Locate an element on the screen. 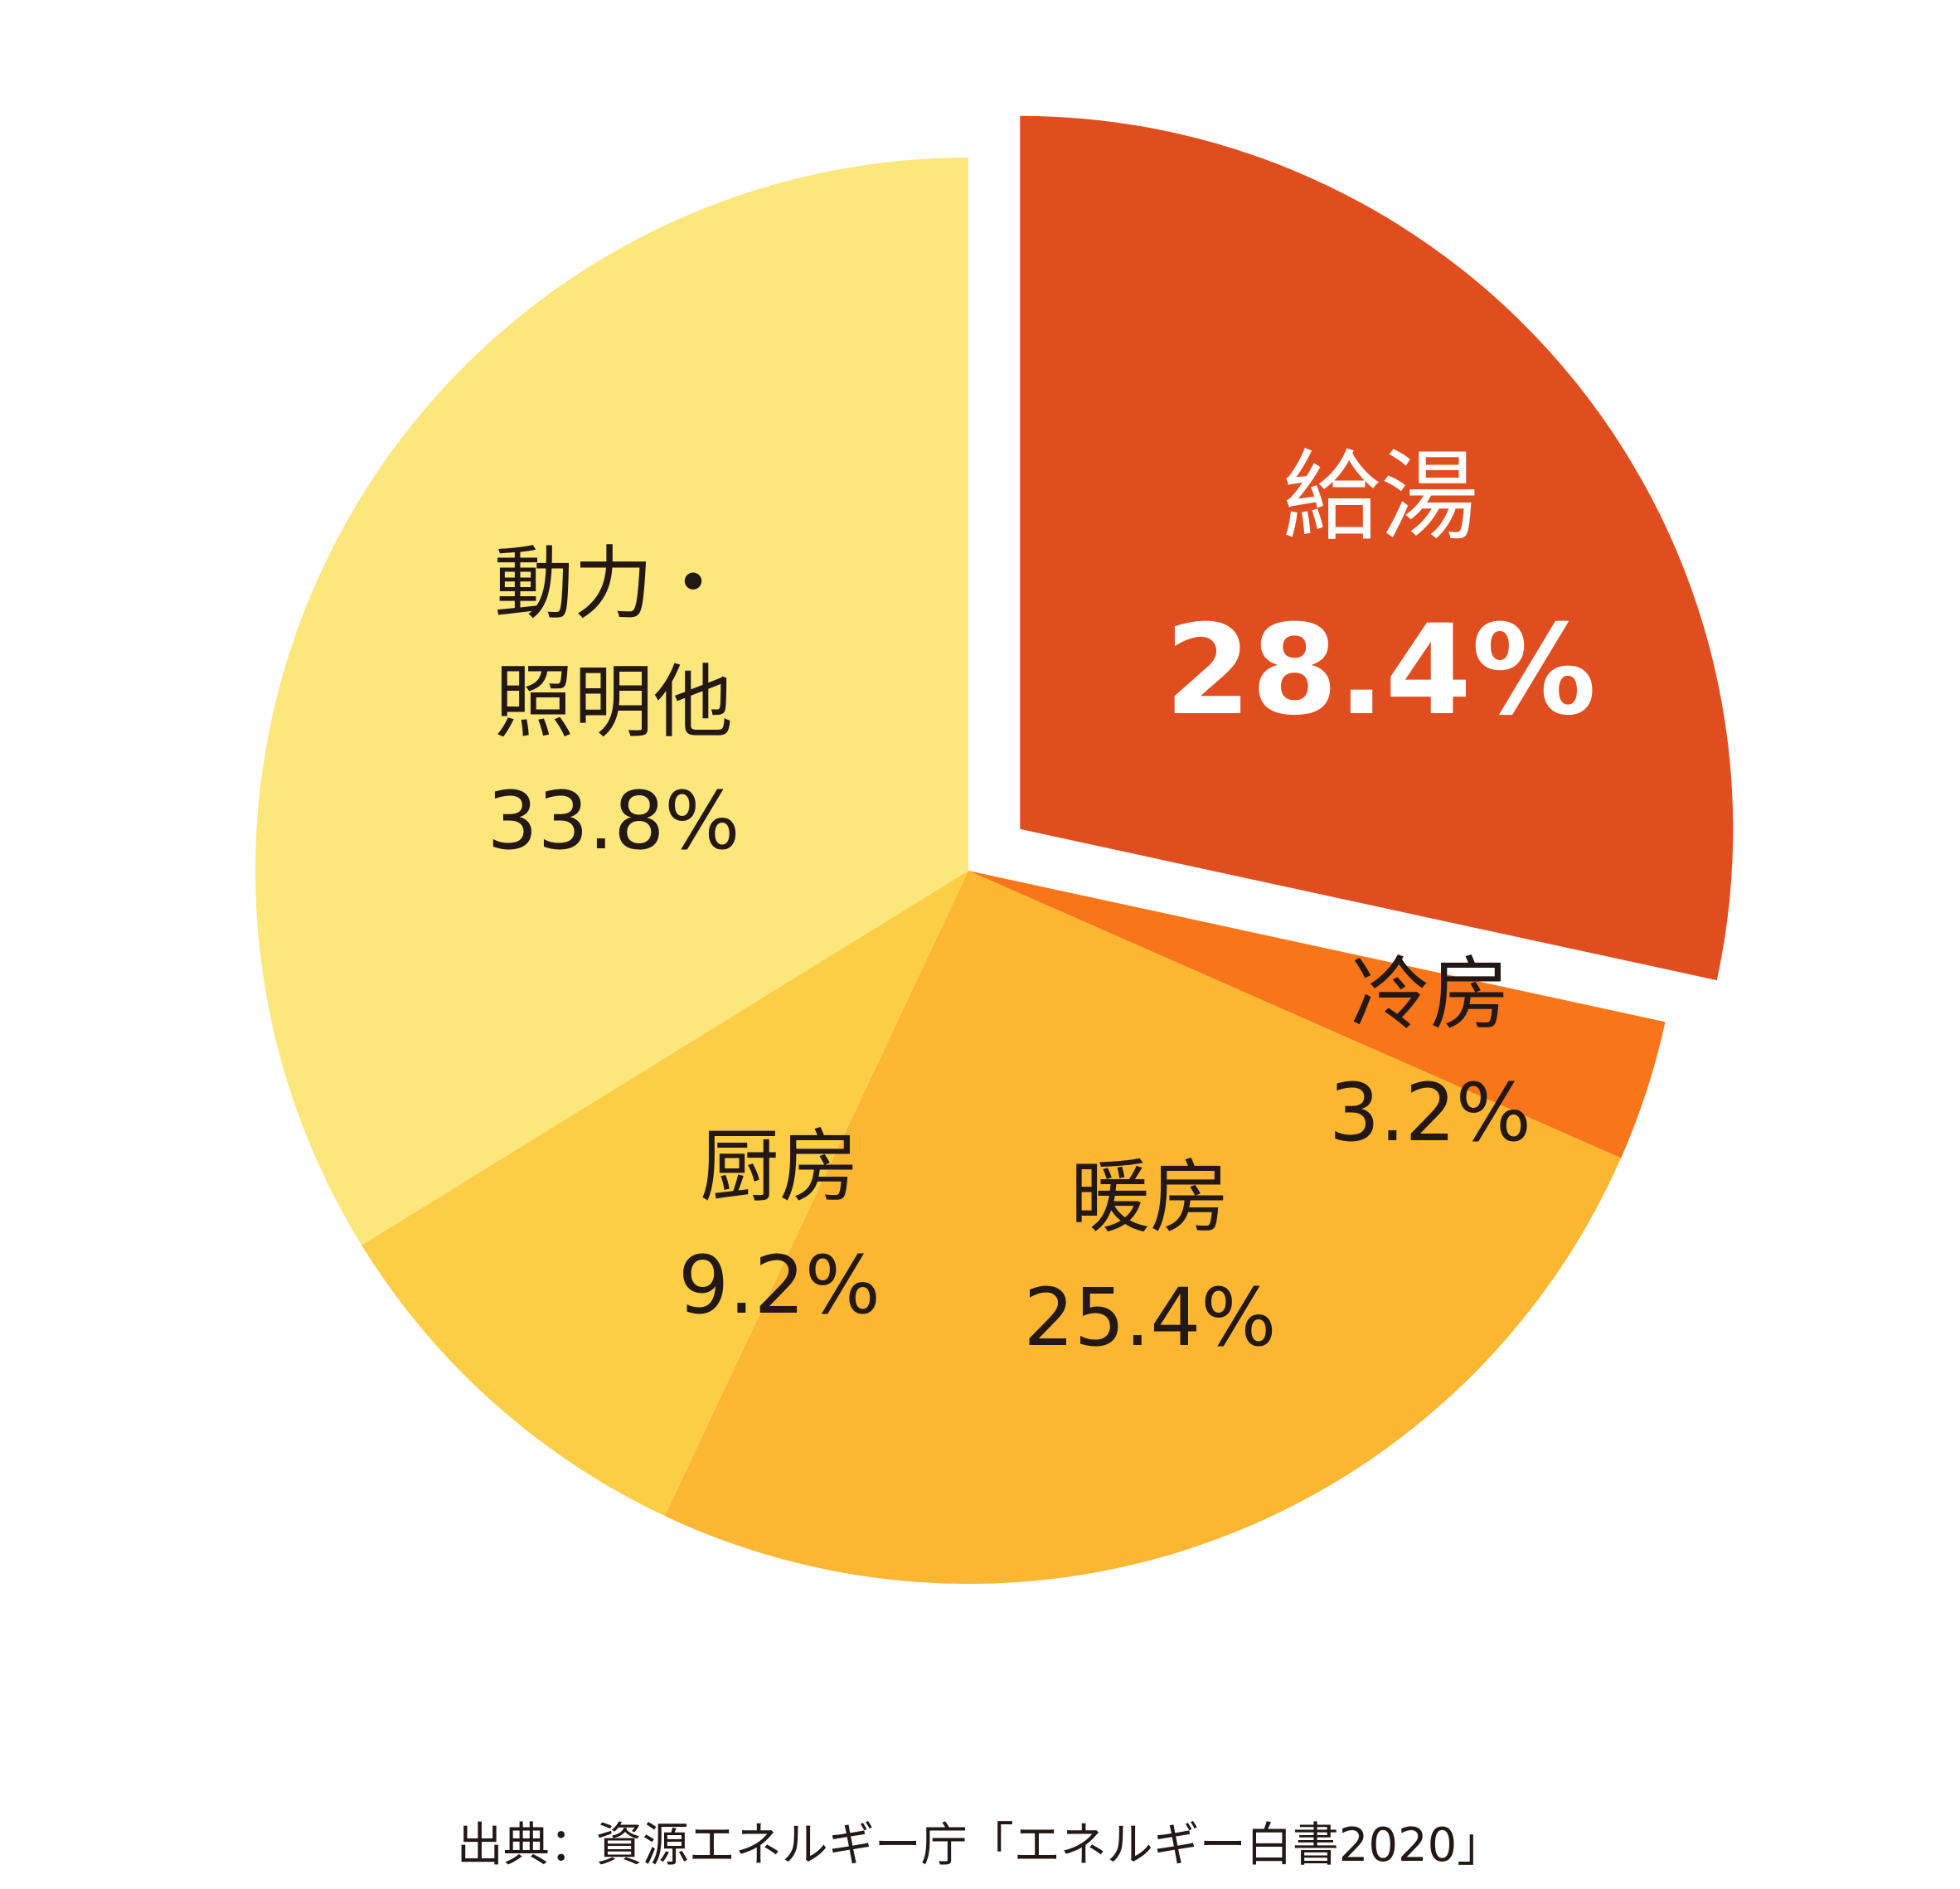  label-hot-water-value: 28.4% is located at coordinates (1380, 671).